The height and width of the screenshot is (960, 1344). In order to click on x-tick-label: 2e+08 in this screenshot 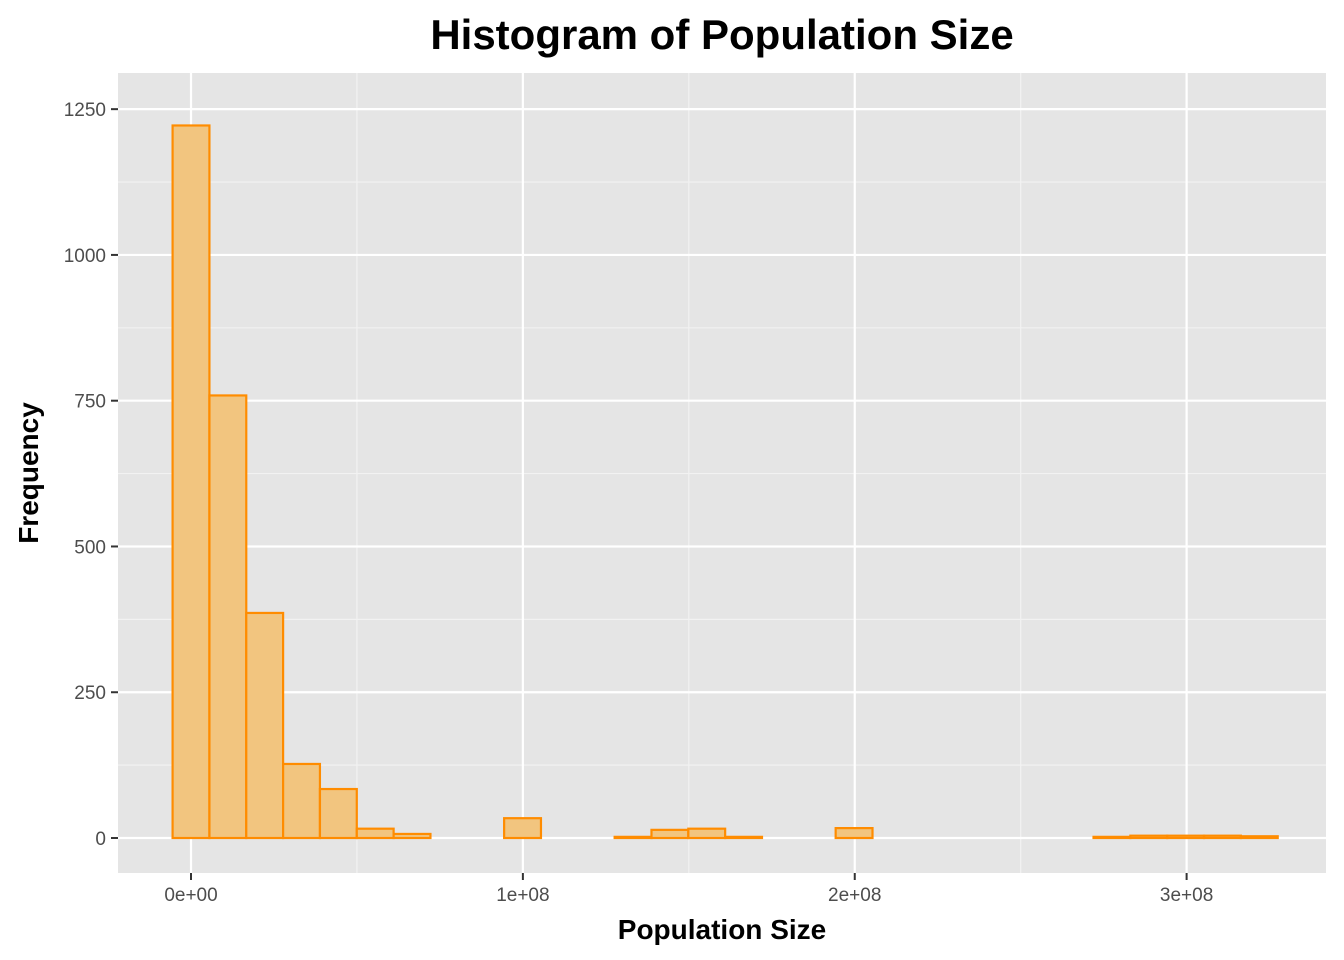, I will do `click(854, 895)`.